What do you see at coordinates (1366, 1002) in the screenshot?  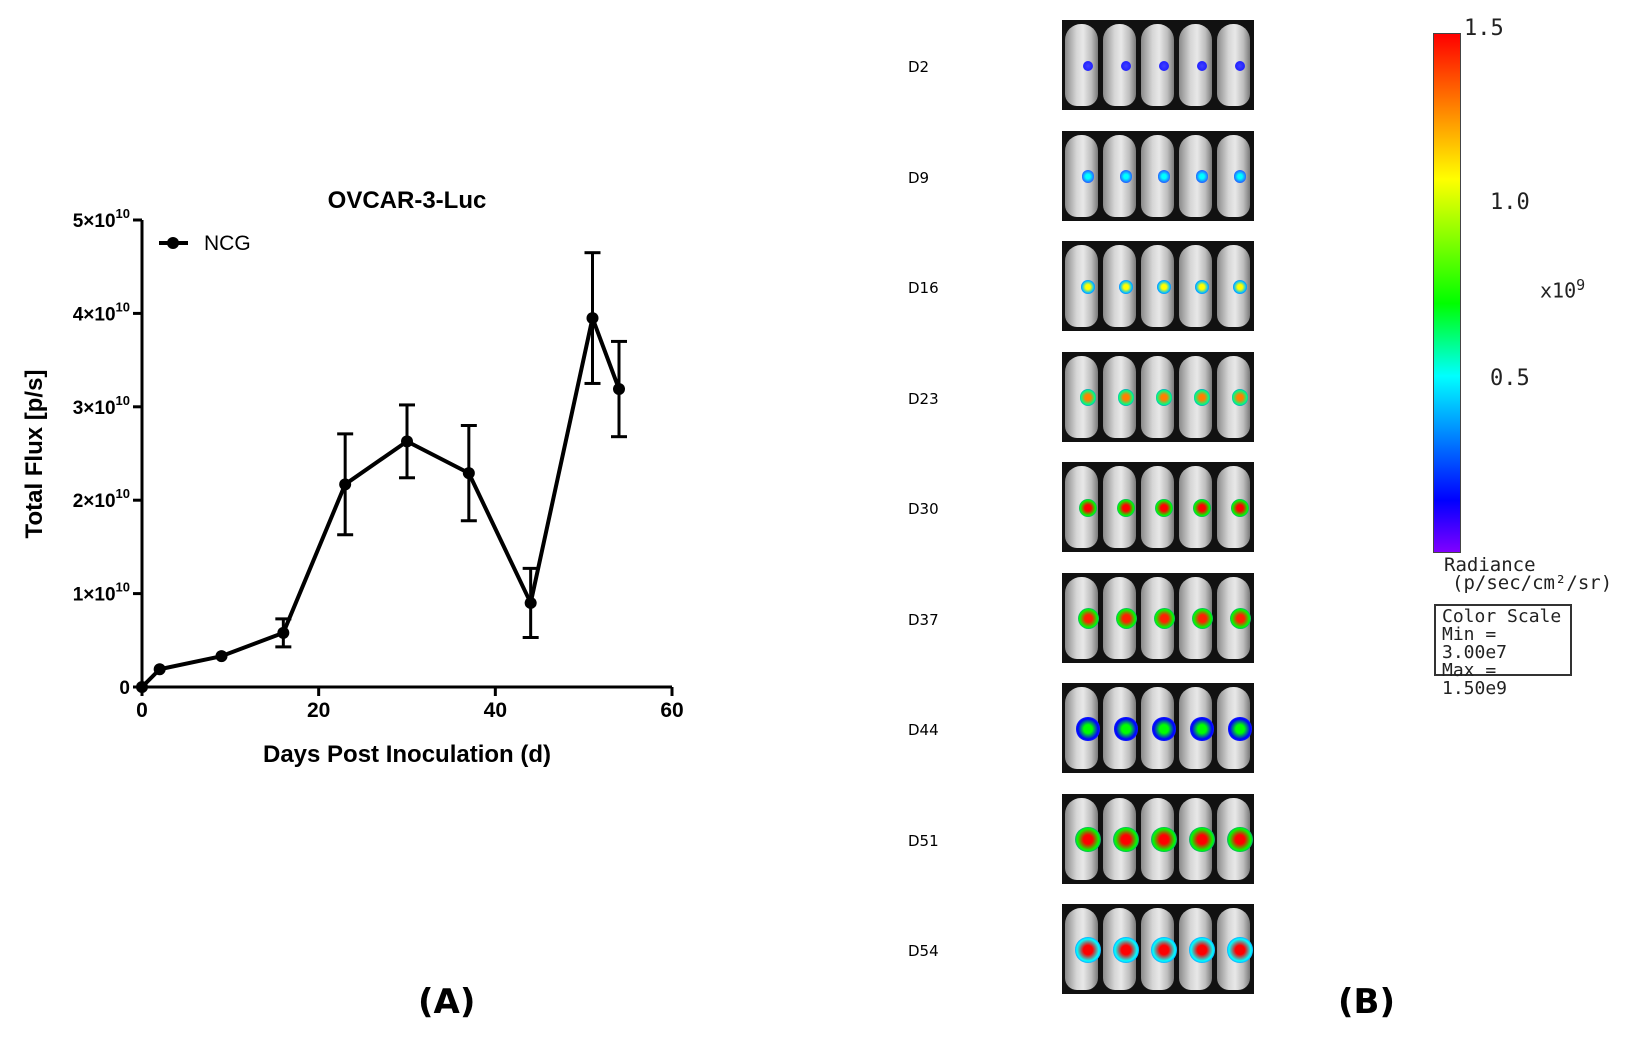 I see `panel-b-label: (B)` at bounding box center [1366, 1002].